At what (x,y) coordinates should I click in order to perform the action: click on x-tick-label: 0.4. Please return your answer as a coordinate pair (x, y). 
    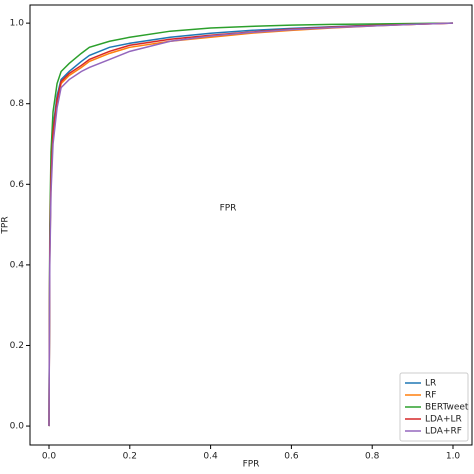
    Looking at the image, I should click on (210, 457).